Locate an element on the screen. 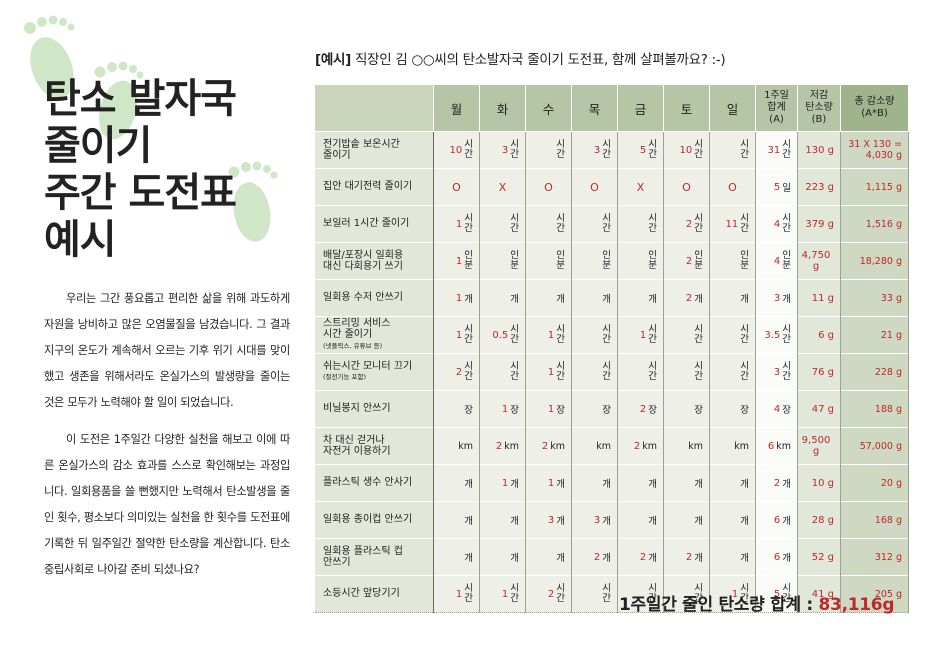  day-cell: 0.5 시 간 is located at coordinates (502, 335).